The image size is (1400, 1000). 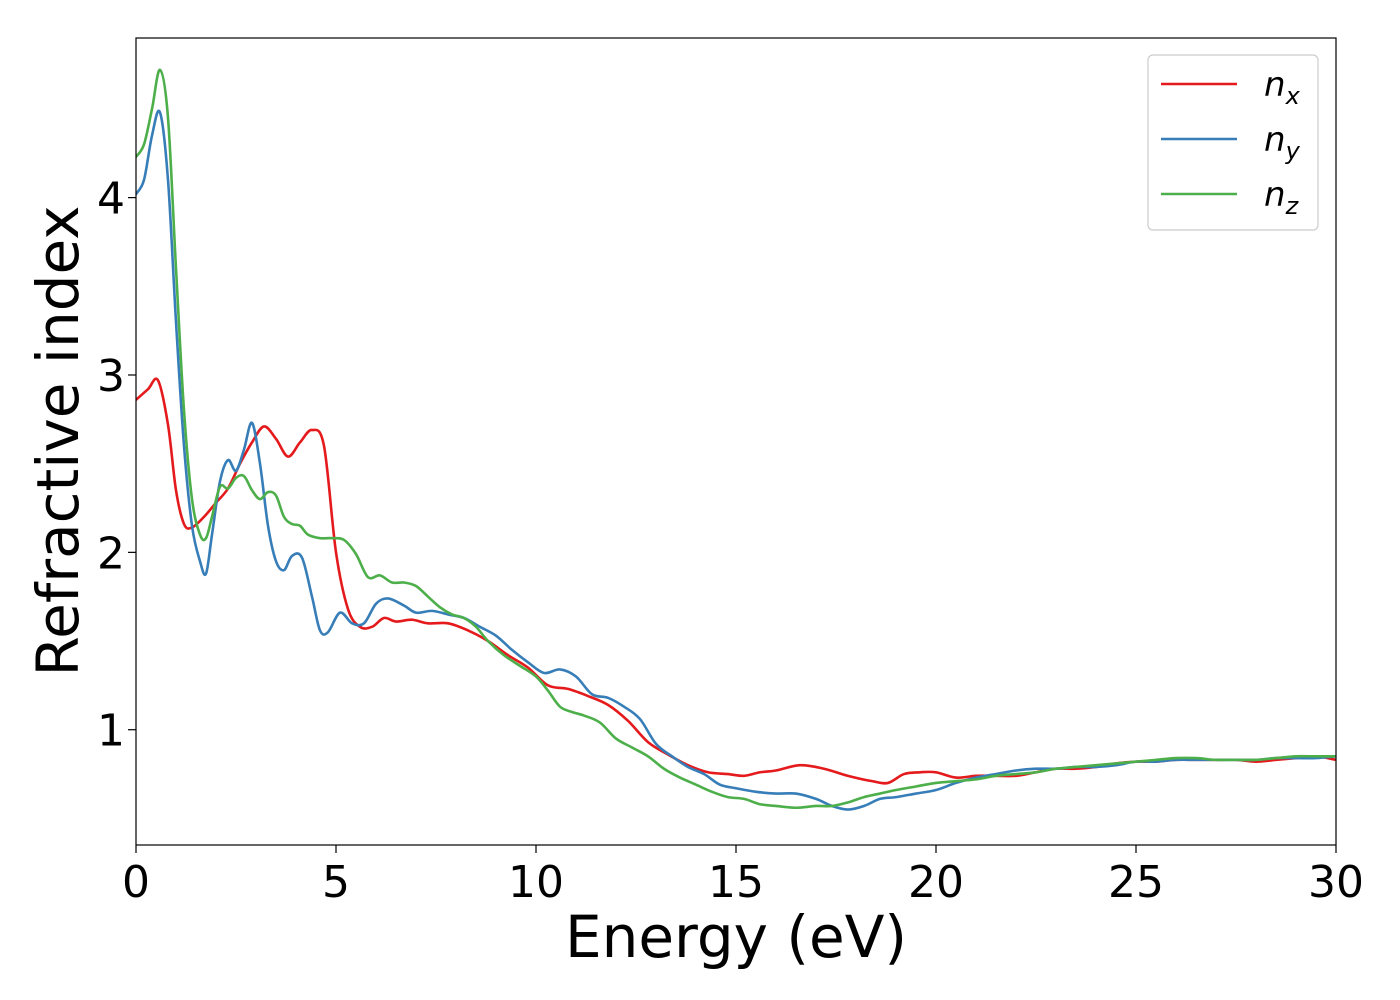 What do you see at coordinates (936, 882) in the screenshot?
I see `x-tick-label: 20` at bounding box center [936, 882].